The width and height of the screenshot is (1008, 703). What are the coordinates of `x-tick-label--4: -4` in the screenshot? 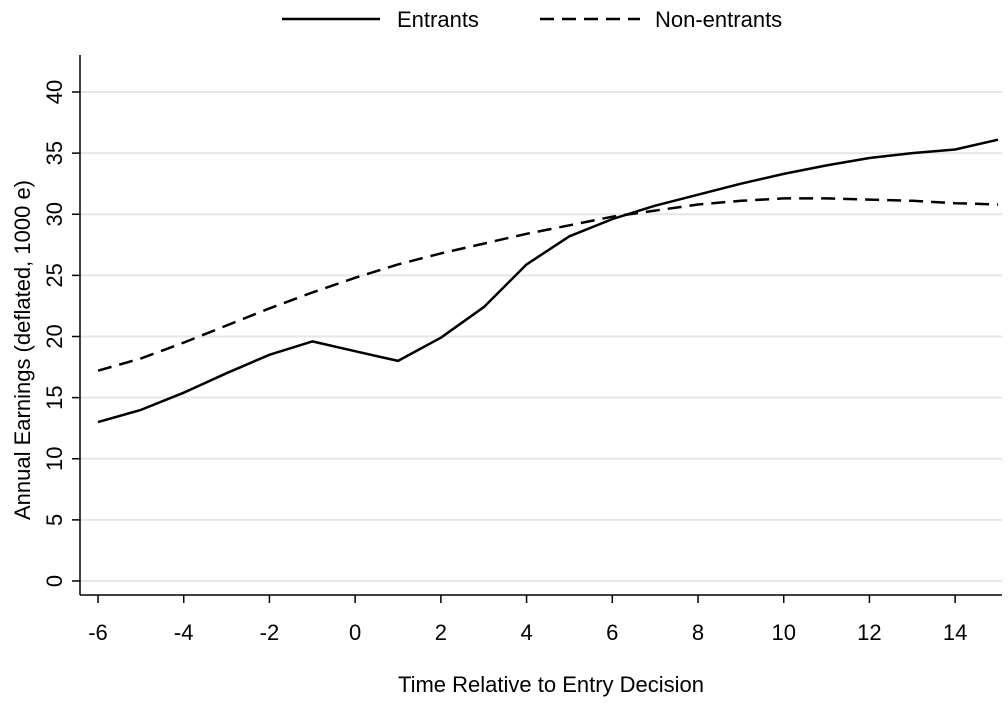 It's located at (184, 632).